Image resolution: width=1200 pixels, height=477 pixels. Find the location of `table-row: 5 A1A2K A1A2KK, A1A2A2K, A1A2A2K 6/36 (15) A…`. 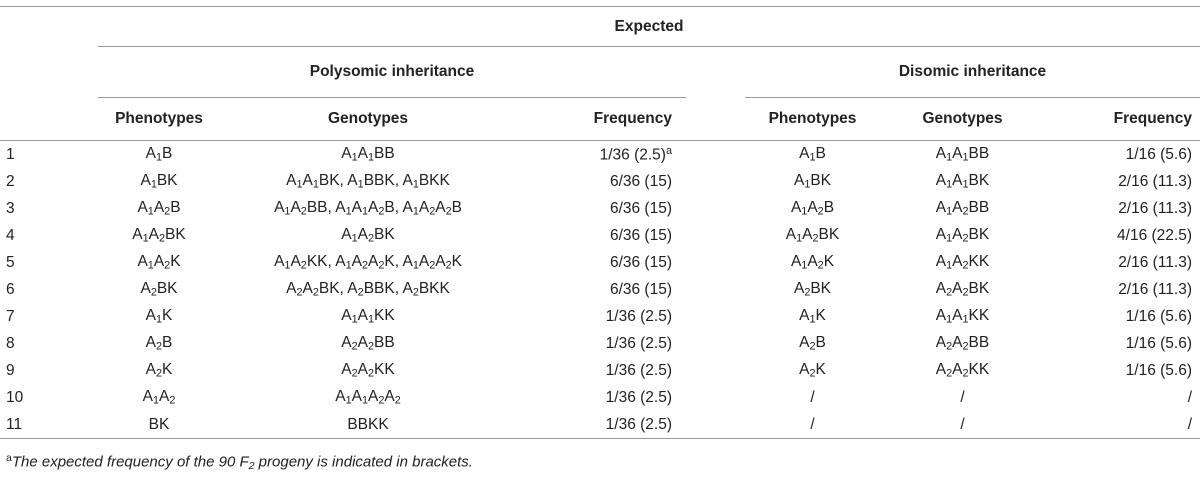

table-row: 5 A1A2K A1A2KK, A1A2A2K, A1A2A2K 6/36 (15) A… is located at coordinates (600, 262).